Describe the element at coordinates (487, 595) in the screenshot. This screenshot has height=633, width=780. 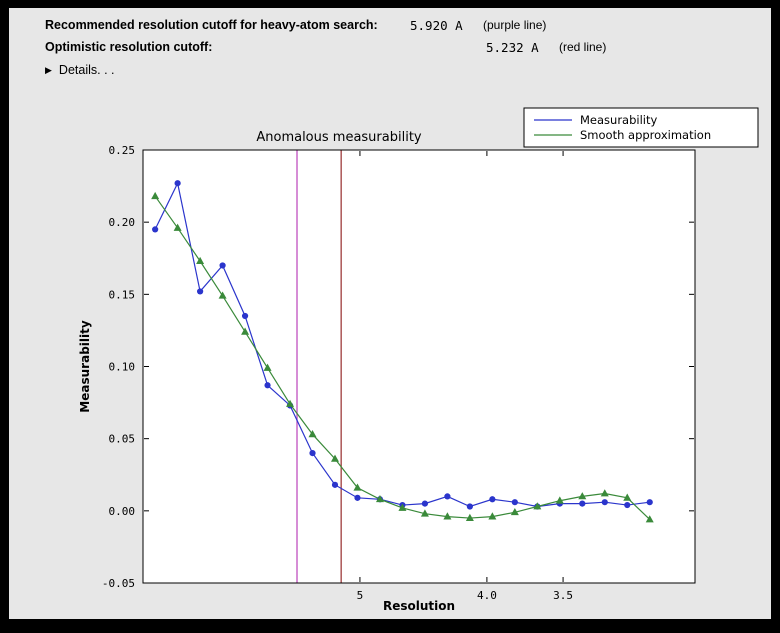
I see `x-tick-label: 4.0` at that location.